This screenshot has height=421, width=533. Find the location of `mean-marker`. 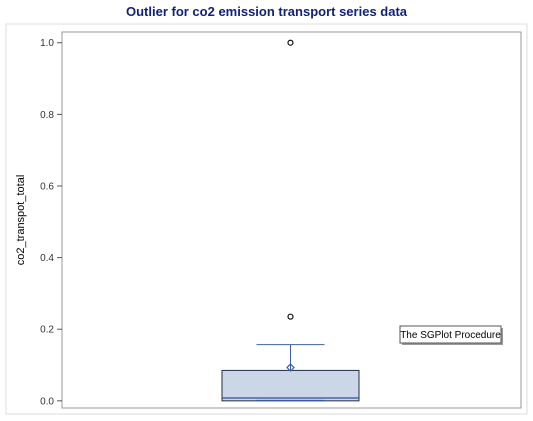

mean-marker is located at coordinates (290, 367).